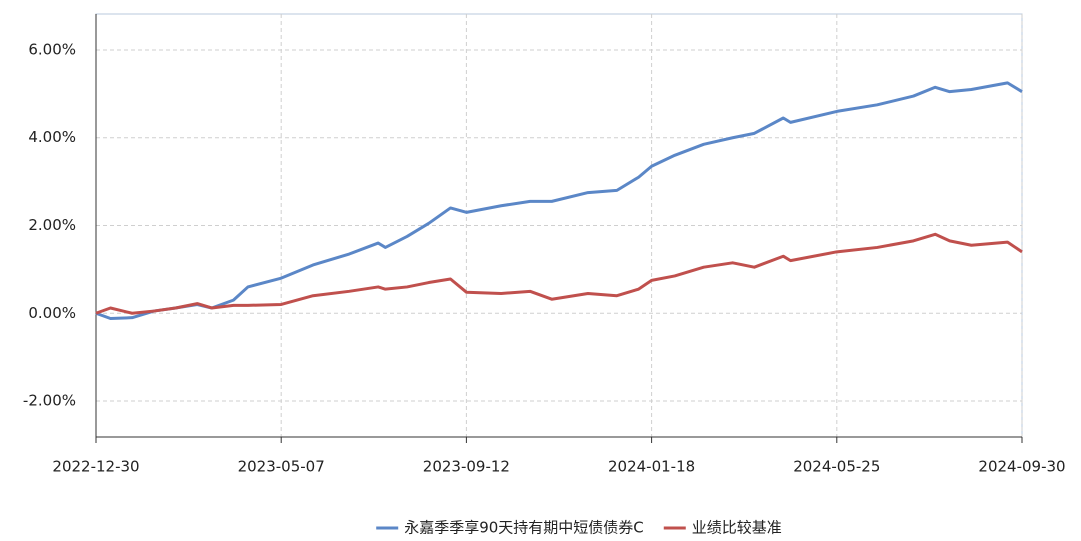  What do you see at coordinates (281, 467) in the screenshot?
I see `x-tick-label: 2023-05-07` at bounding box center [281, 467].